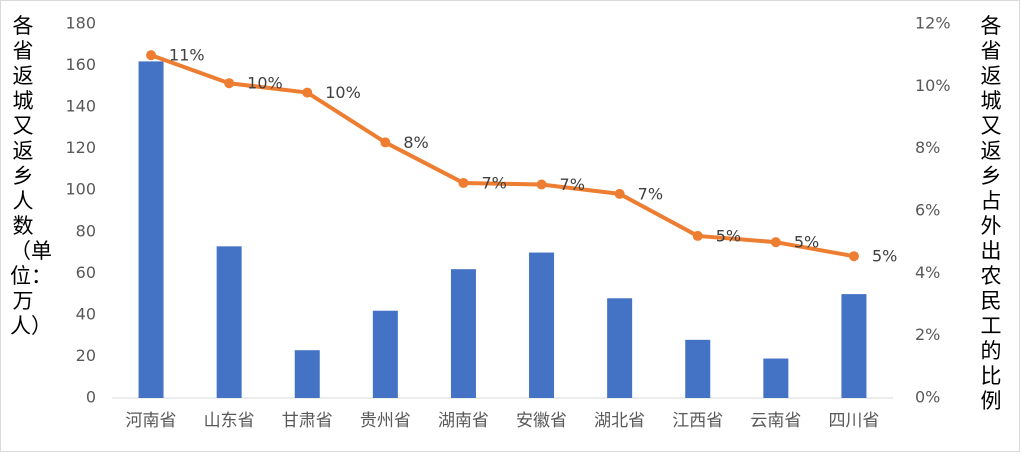 This screenshot has height=454, width=1022. I want to click on y2-tick-label: 2%, so click(927, 334).